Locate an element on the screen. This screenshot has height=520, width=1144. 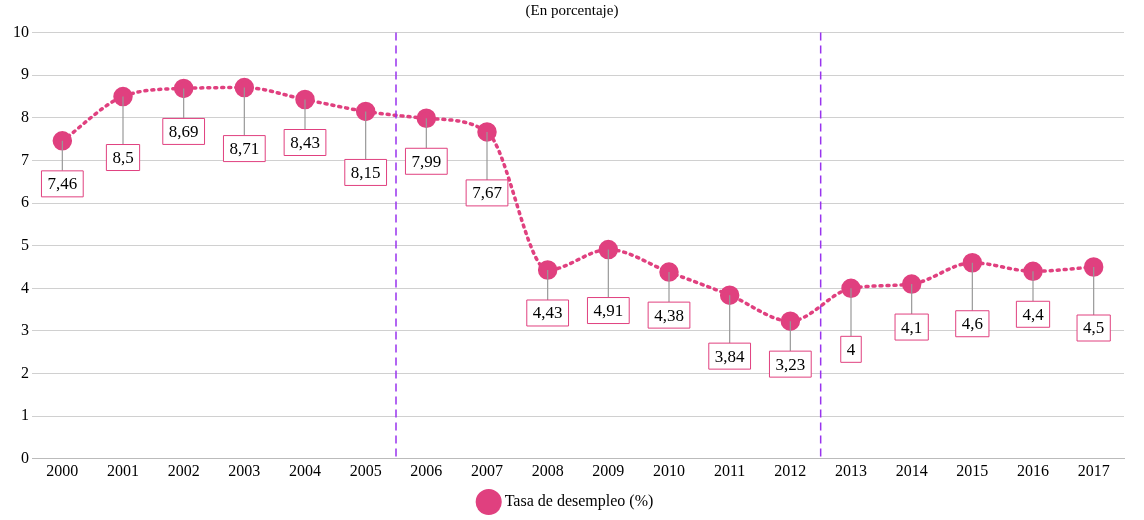
data-label: 7,46 is located at coordinates (62, 184).